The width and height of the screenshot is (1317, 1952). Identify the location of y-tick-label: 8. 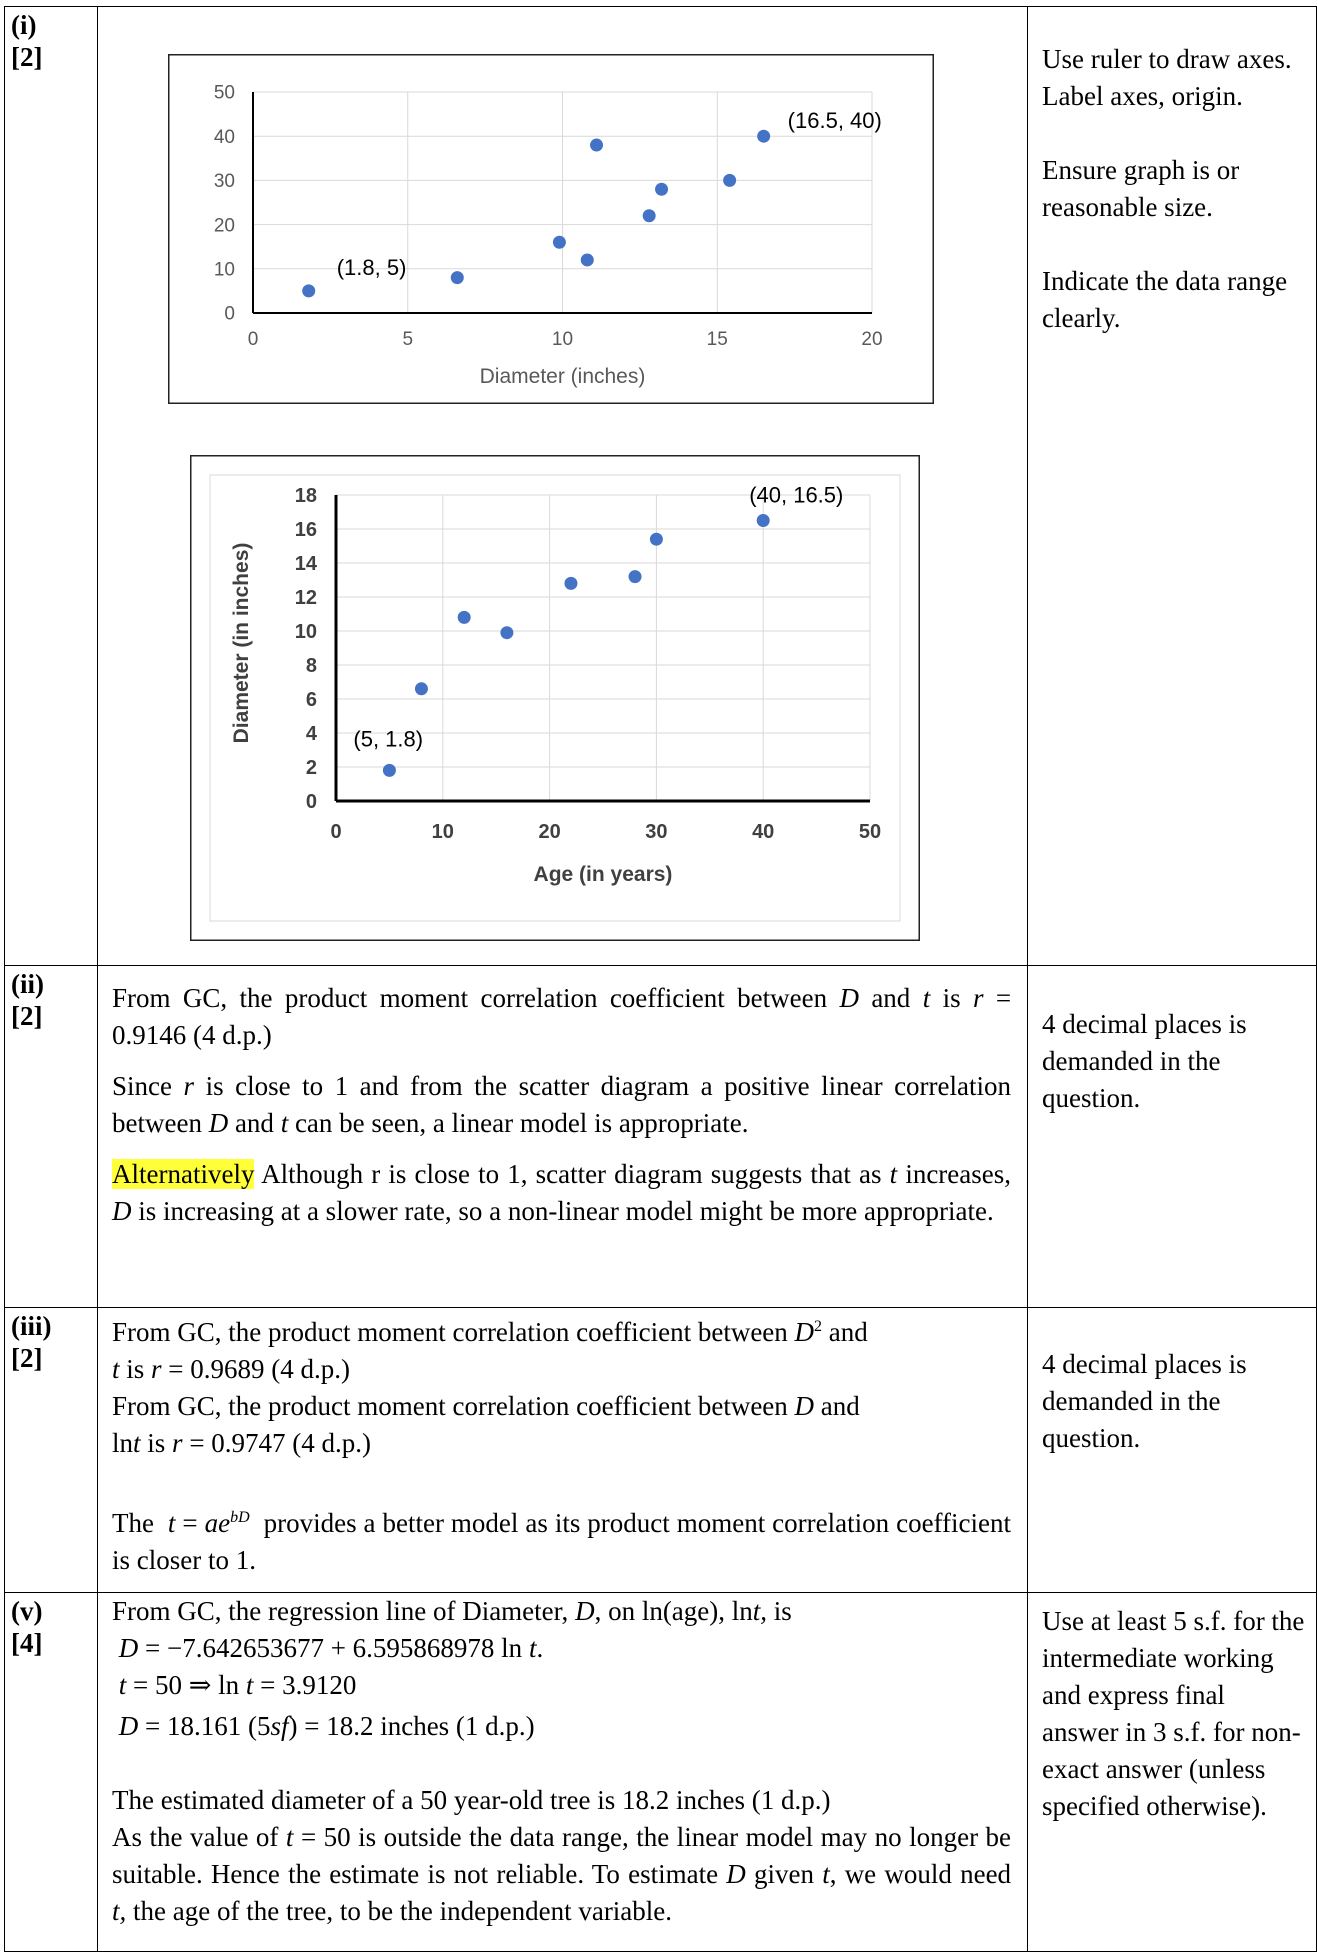
(311, 666).